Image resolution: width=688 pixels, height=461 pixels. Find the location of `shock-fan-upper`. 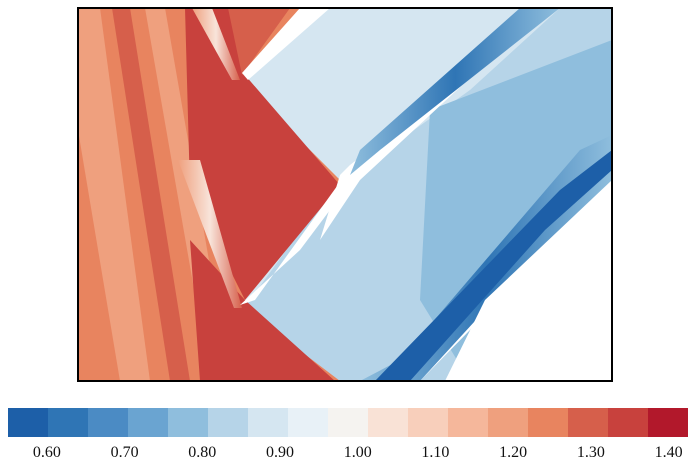

shock-fan-upper is located at coordinates (216, 44).